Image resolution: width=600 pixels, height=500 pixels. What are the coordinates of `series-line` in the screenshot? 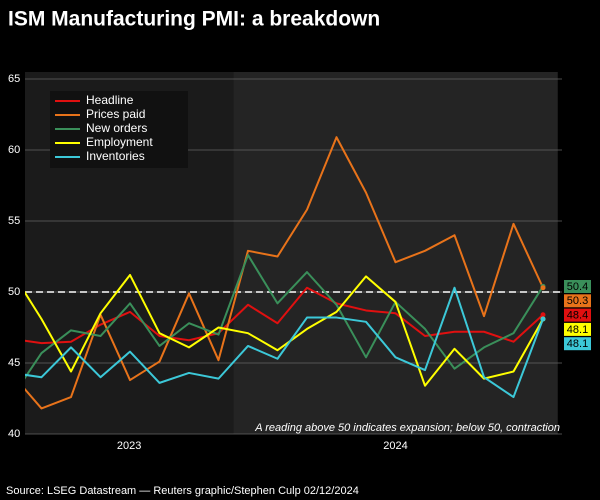 It's located at (284, 315).